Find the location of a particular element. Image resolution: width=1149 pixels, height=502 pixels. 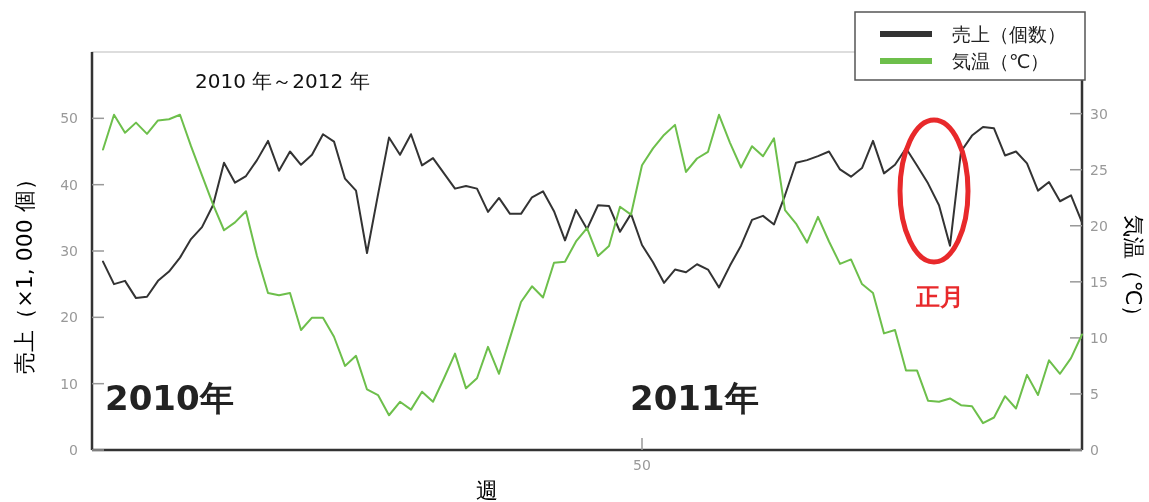

y-axis-title: 売上（×1, 000 個） is located at coordinates (24, 271).